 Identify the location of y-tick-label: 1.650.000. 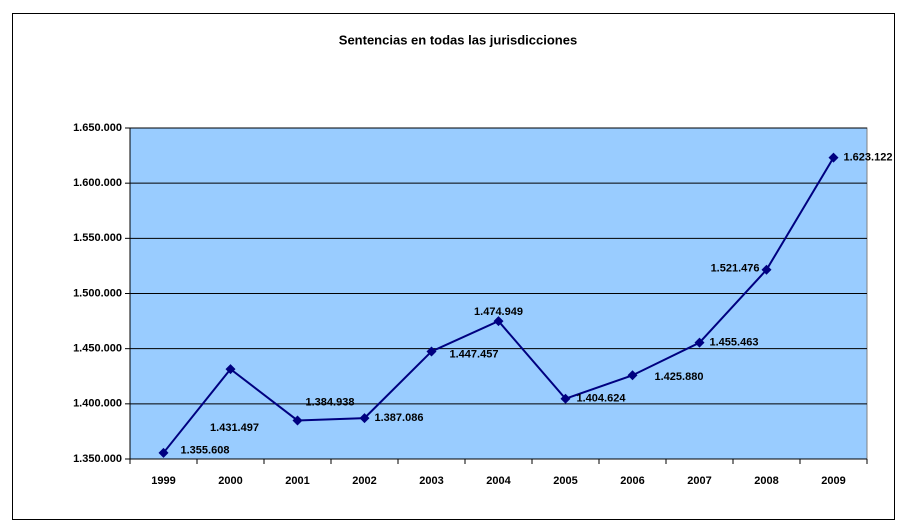
(97, 128).